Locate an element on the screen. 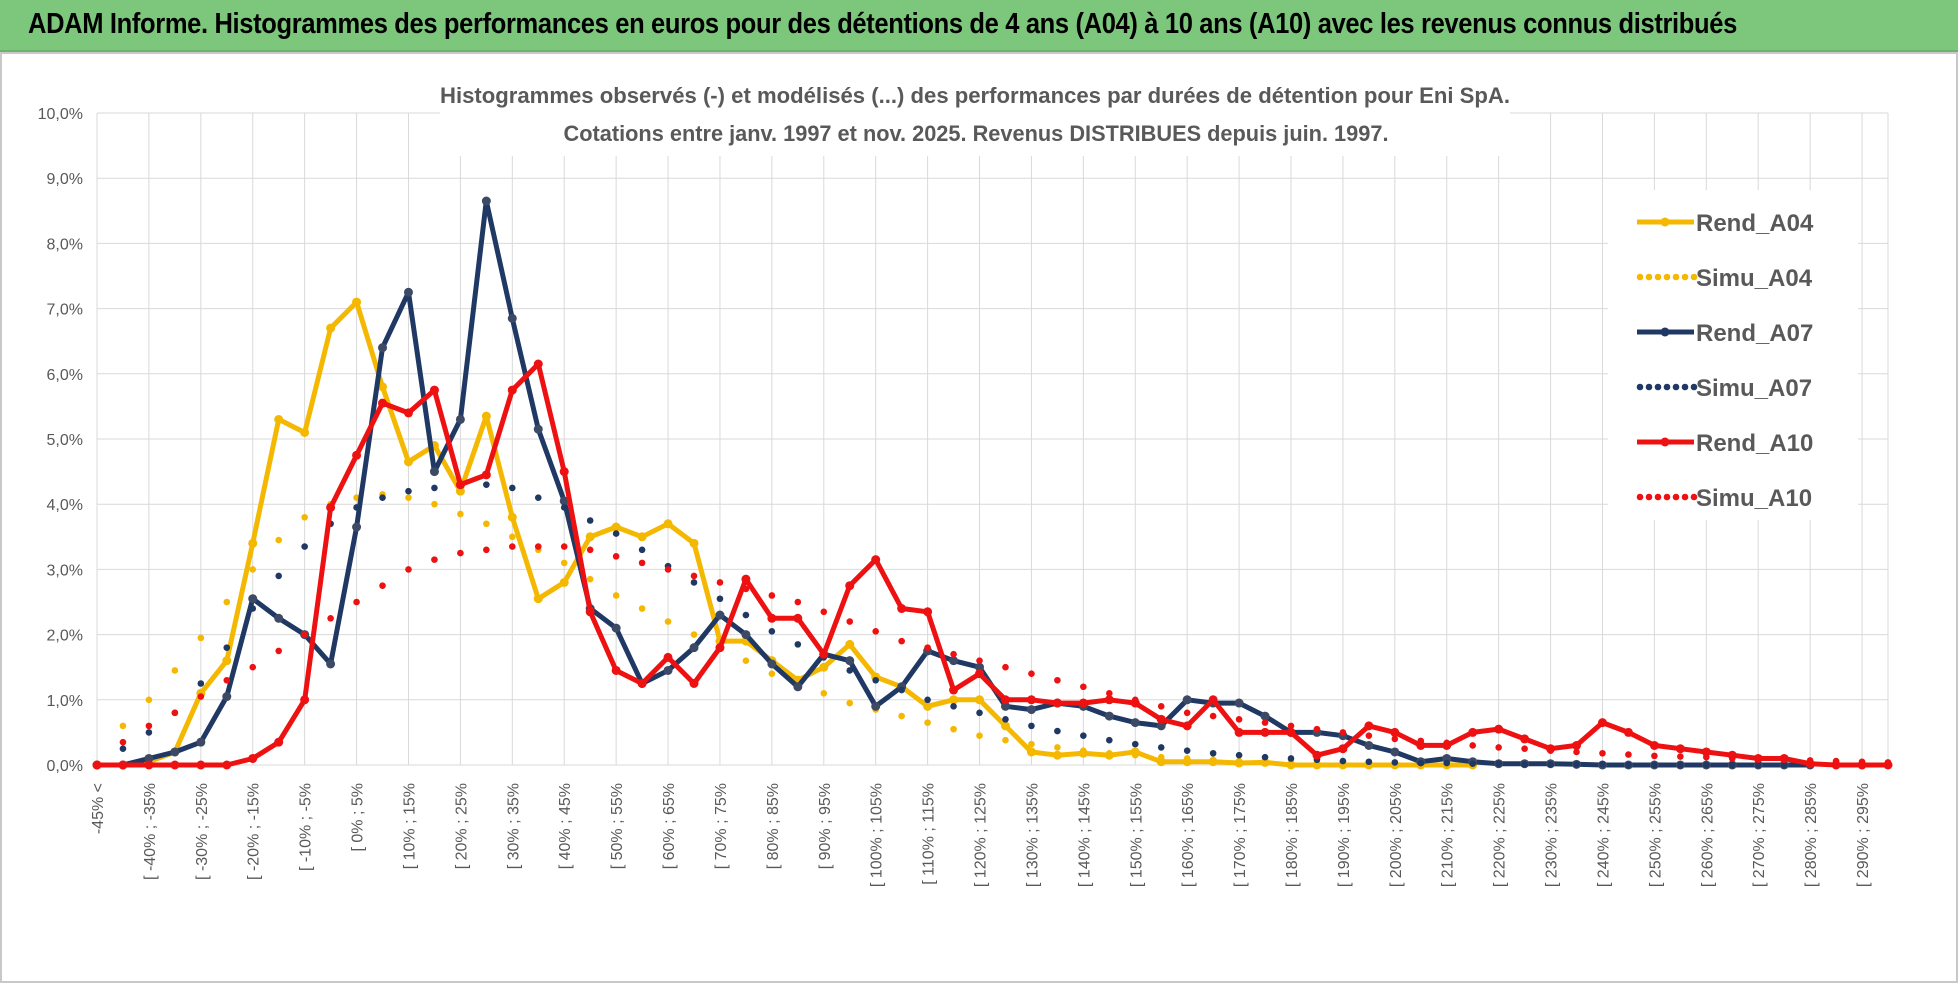  x-tick-label: [ 170% ; 175% is located at coordinates (1240, 835).